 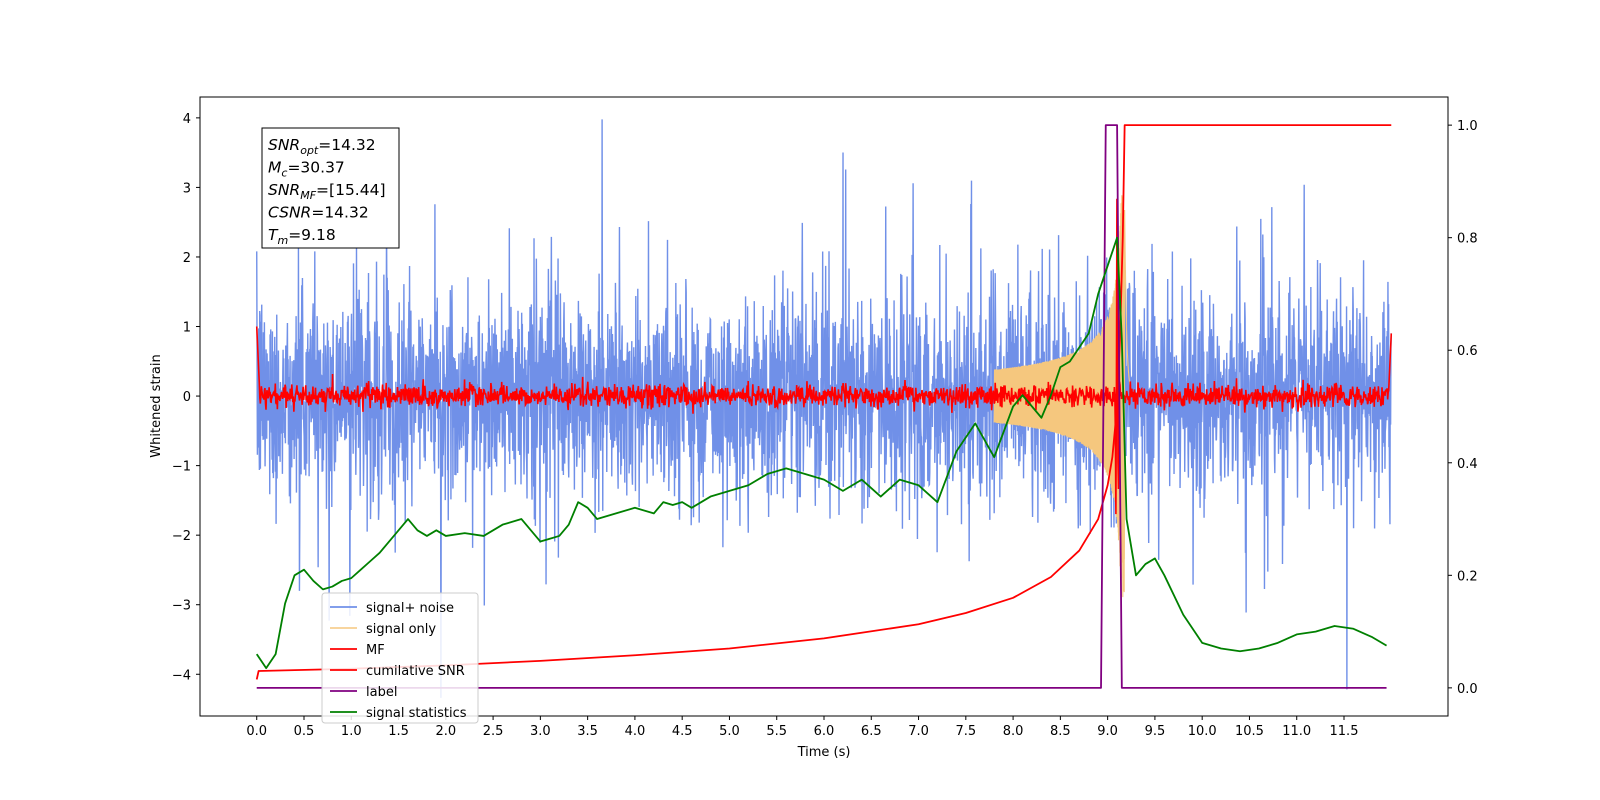 What do you see at coordinates (540, 731) in the screenshot?
I see `x-tick-label: 3.0` at bounding box center [540, 731].